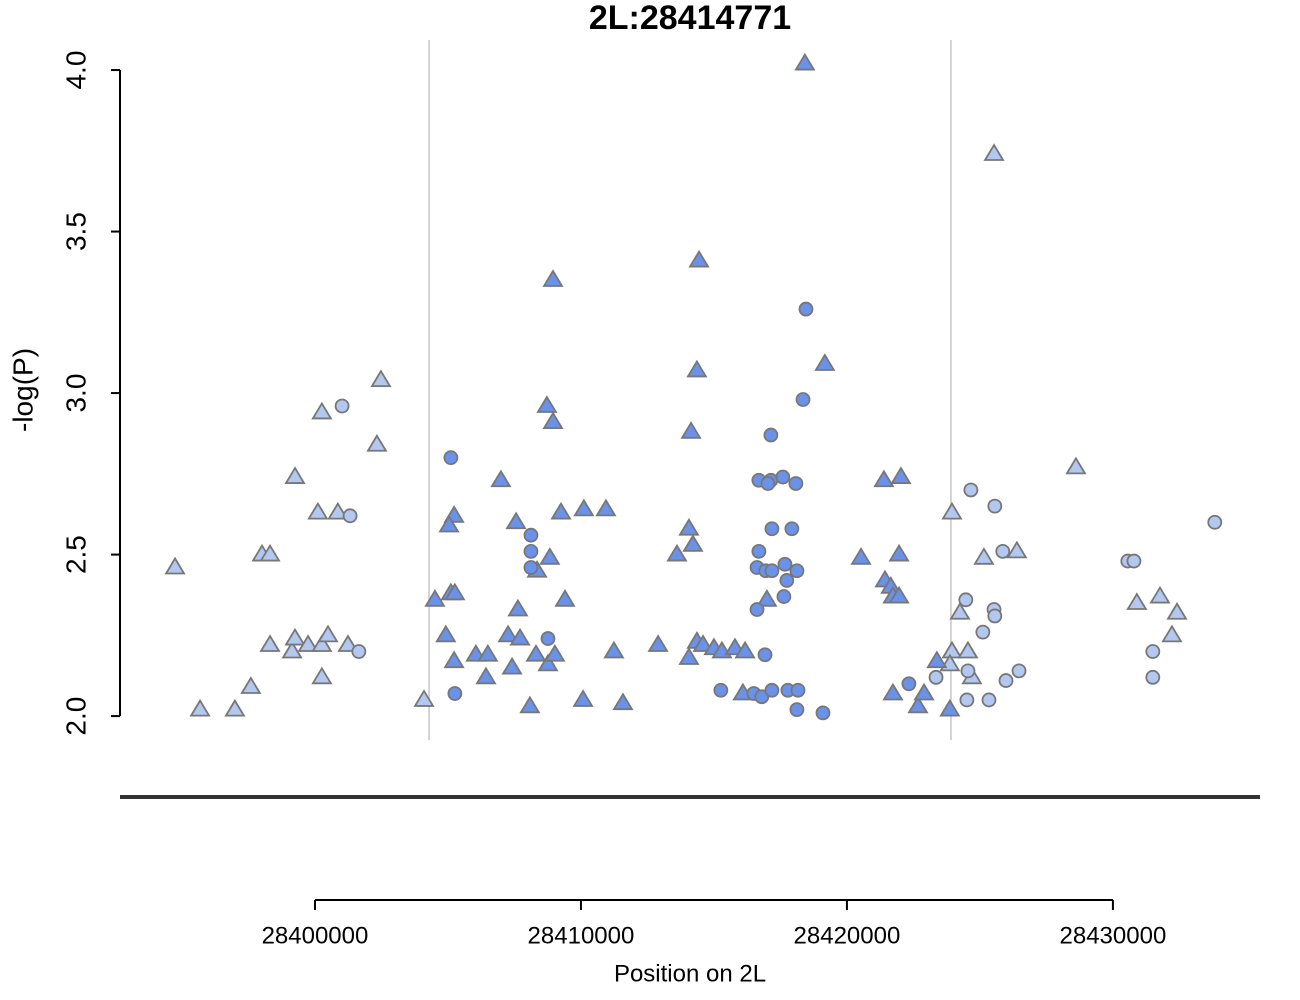 The height and width of the screenshot is (1000, 1300). What do you see at coordinates (847, 935) in the screenshot?
I see `x-tick-label: 28420000` at bounding box center [847, 935].